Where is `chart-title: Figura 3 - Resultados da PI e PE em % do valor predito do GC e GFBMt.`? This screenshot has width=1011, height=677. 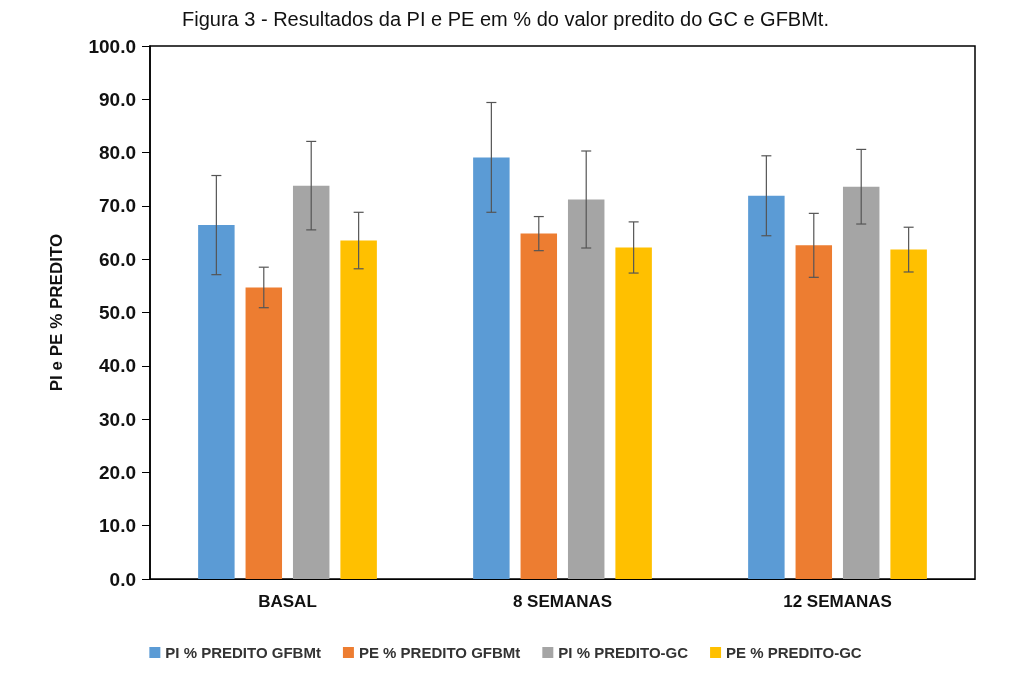
chart-title: Figura 3 - Resultados da PI e PE em % do valor predito do GC e GFBMt. is located at coordinates (505, 19).